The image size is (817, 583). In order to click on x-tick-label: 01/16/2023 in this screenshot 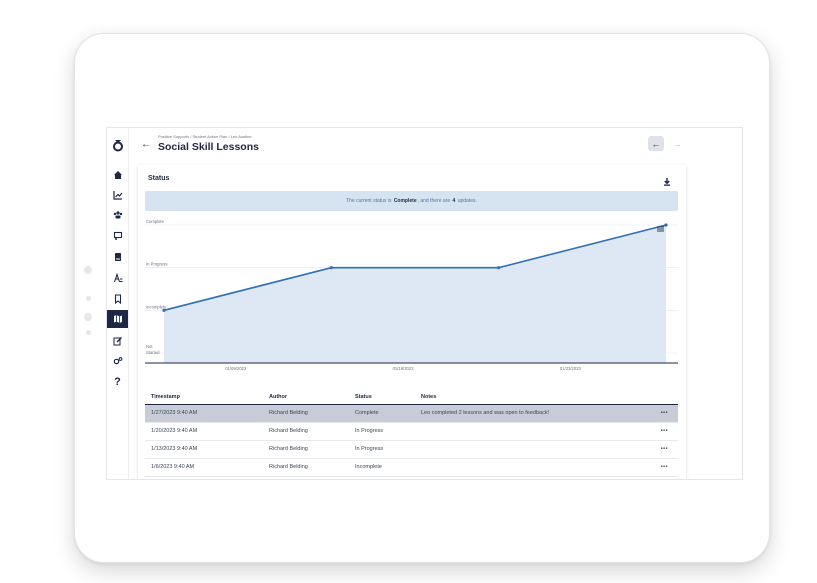, I will do `click(404, 368)`.